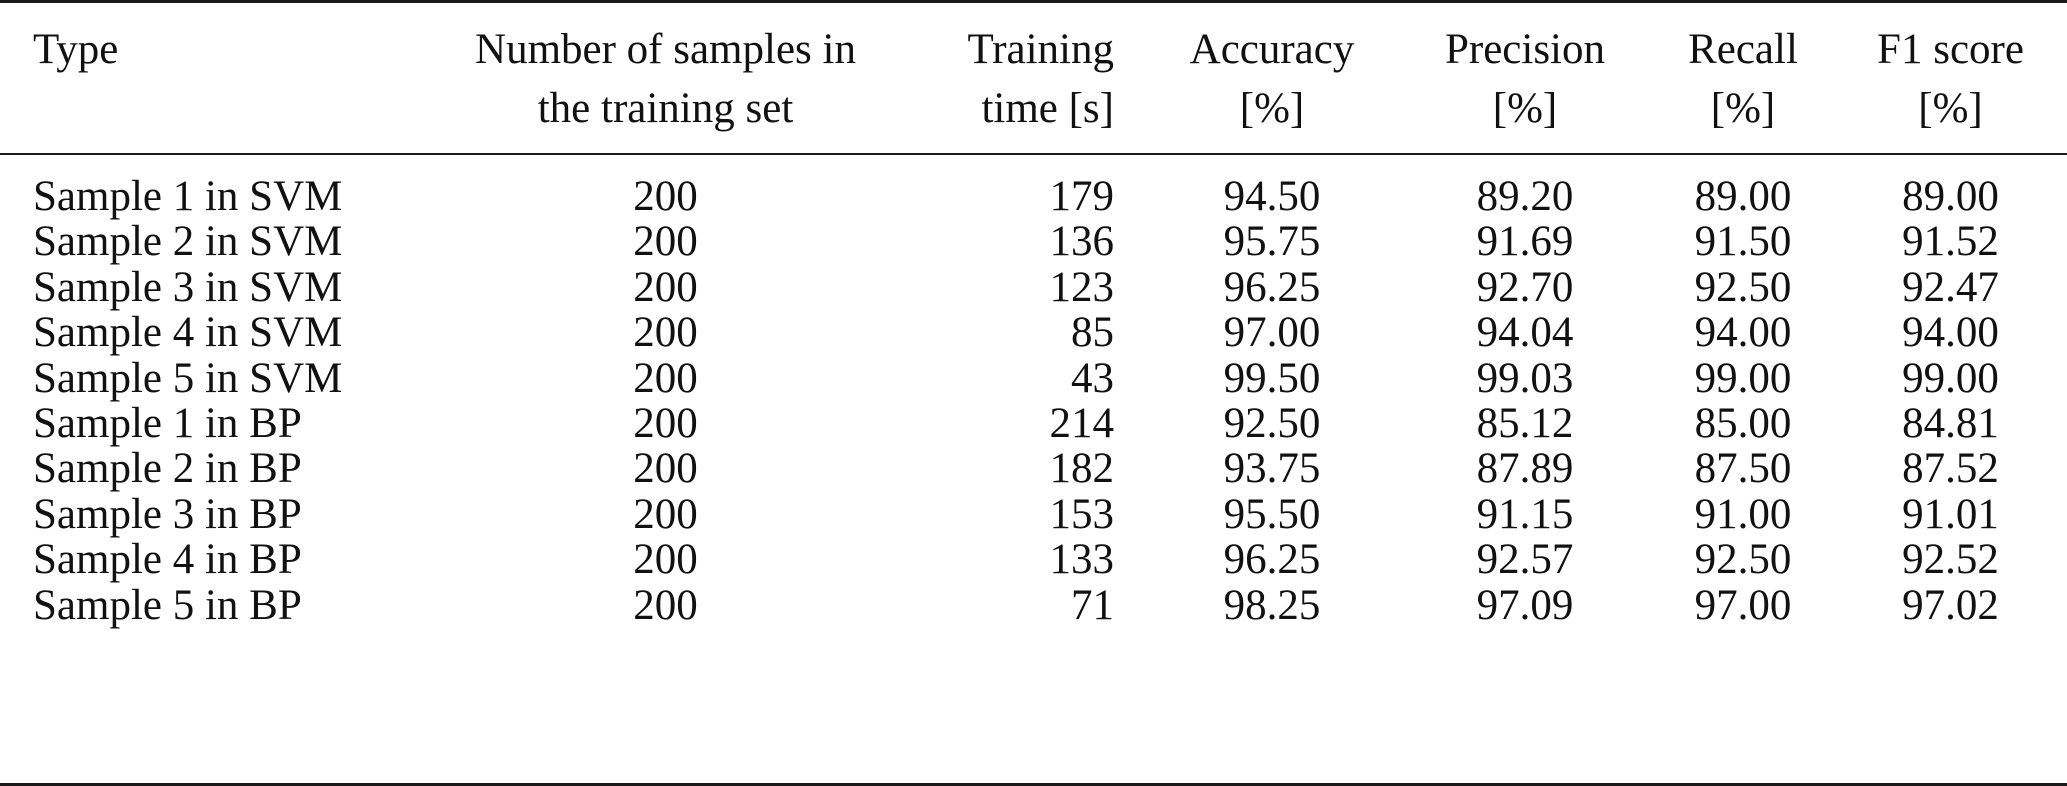 The width and height of the screenshot is (2067, 786). I want to click on header-f1-score-line: F1 score, so click(1950, 49).